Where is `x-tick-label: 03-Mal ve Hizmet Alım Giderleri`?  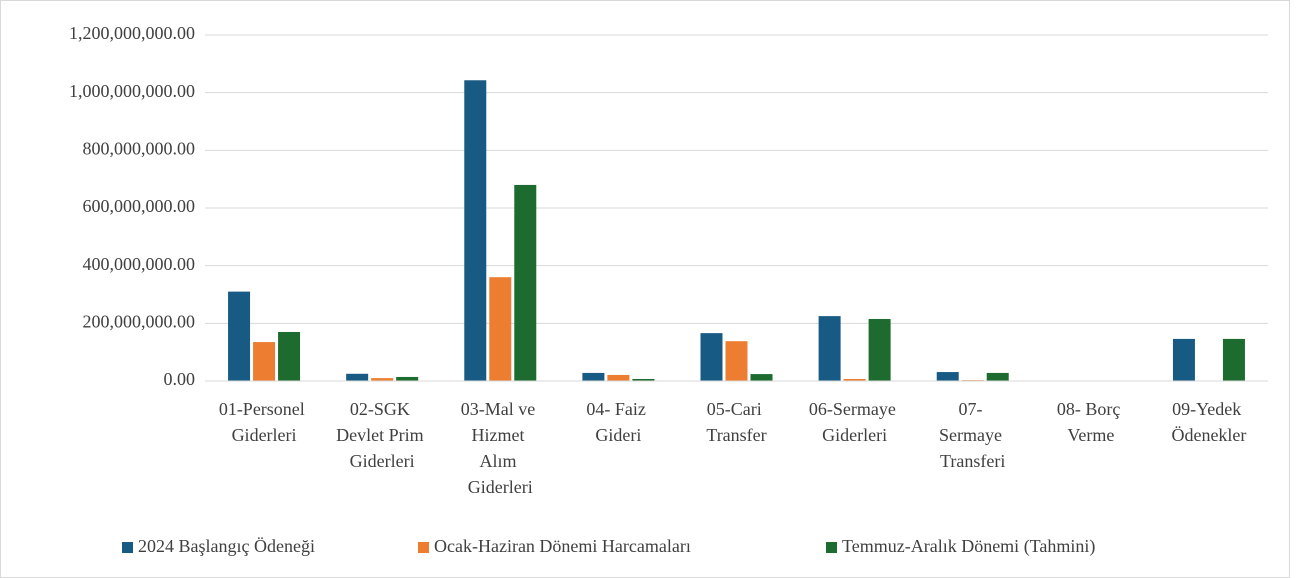 x-tick-label: 03-Mal ve Hizmet Alım Giderleri is located at coordinates (500, 448).